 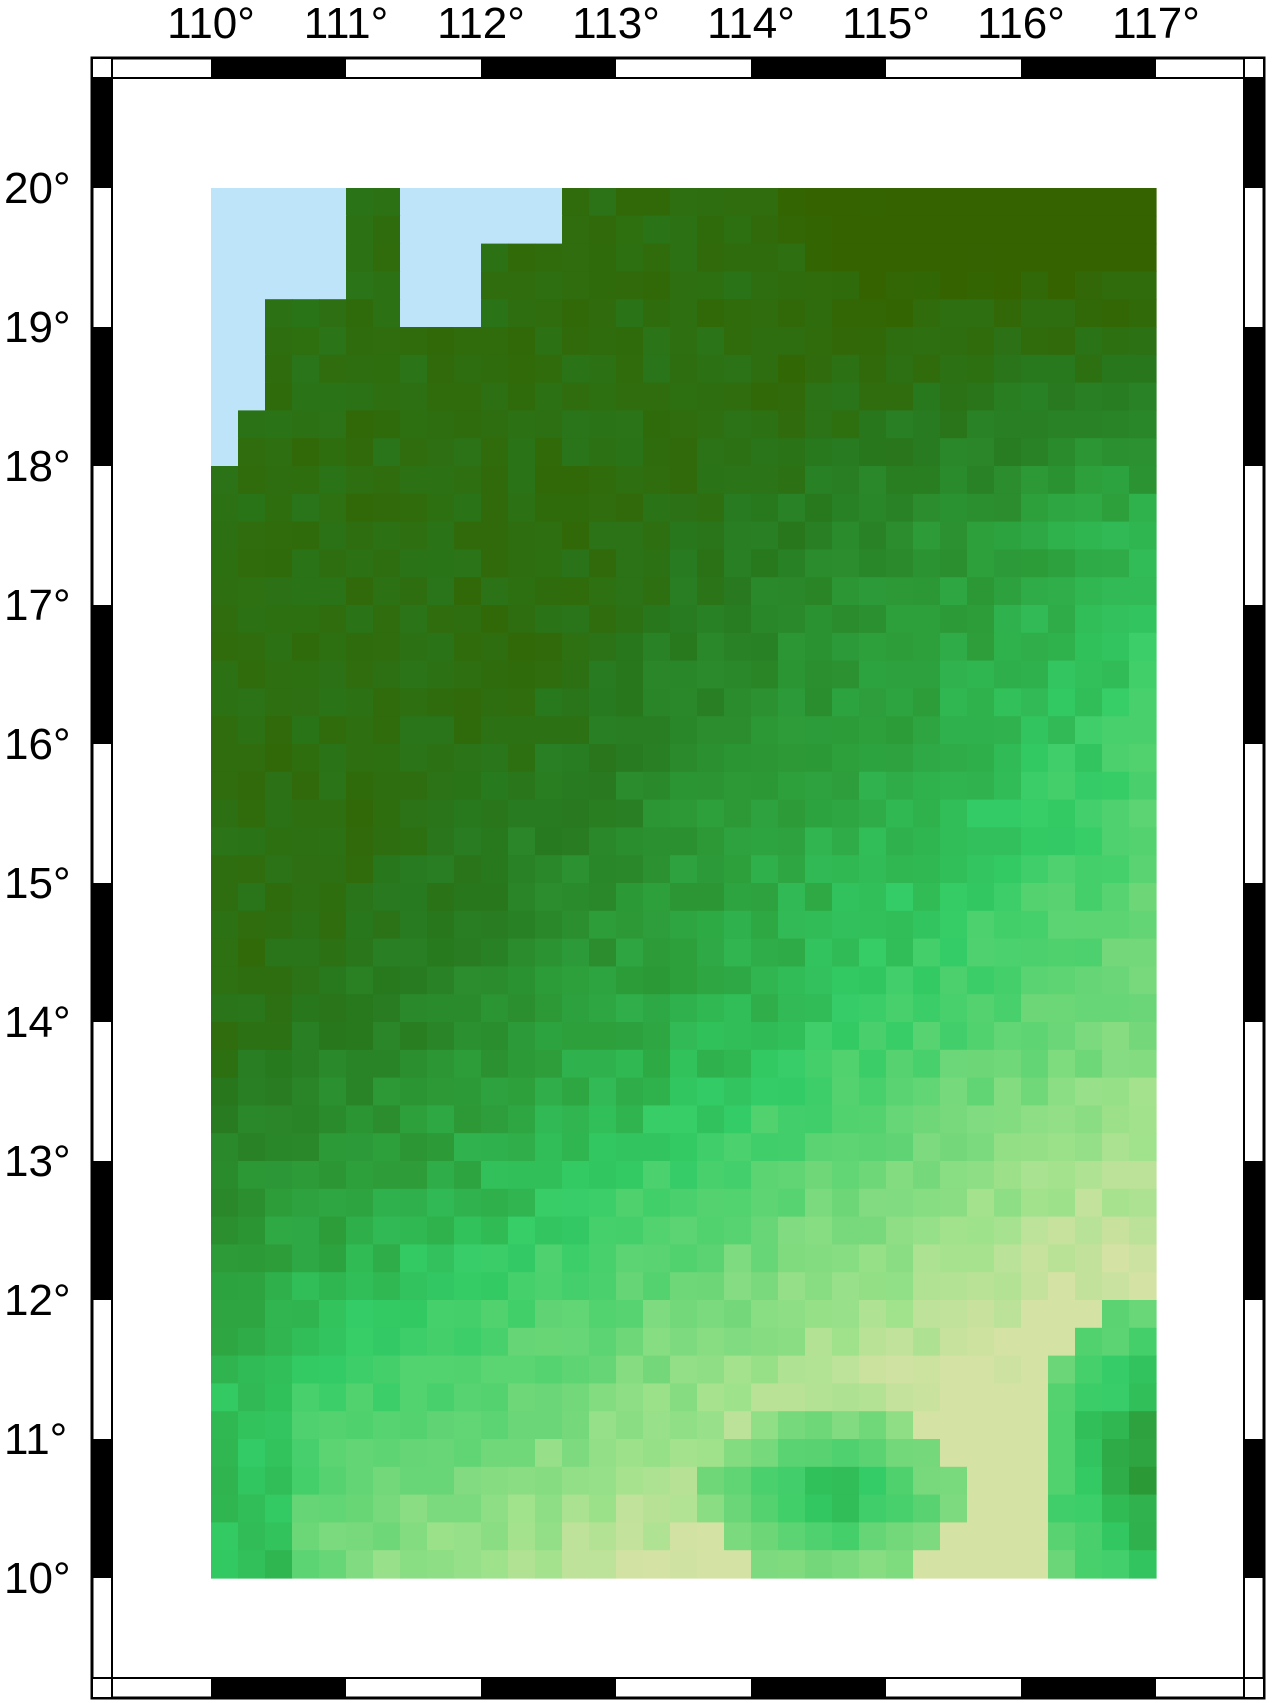 What do you see at coordinates (481, 24) in the screenshot?
I see `x-tick-label: 112°` at bounding box center [481, 24].